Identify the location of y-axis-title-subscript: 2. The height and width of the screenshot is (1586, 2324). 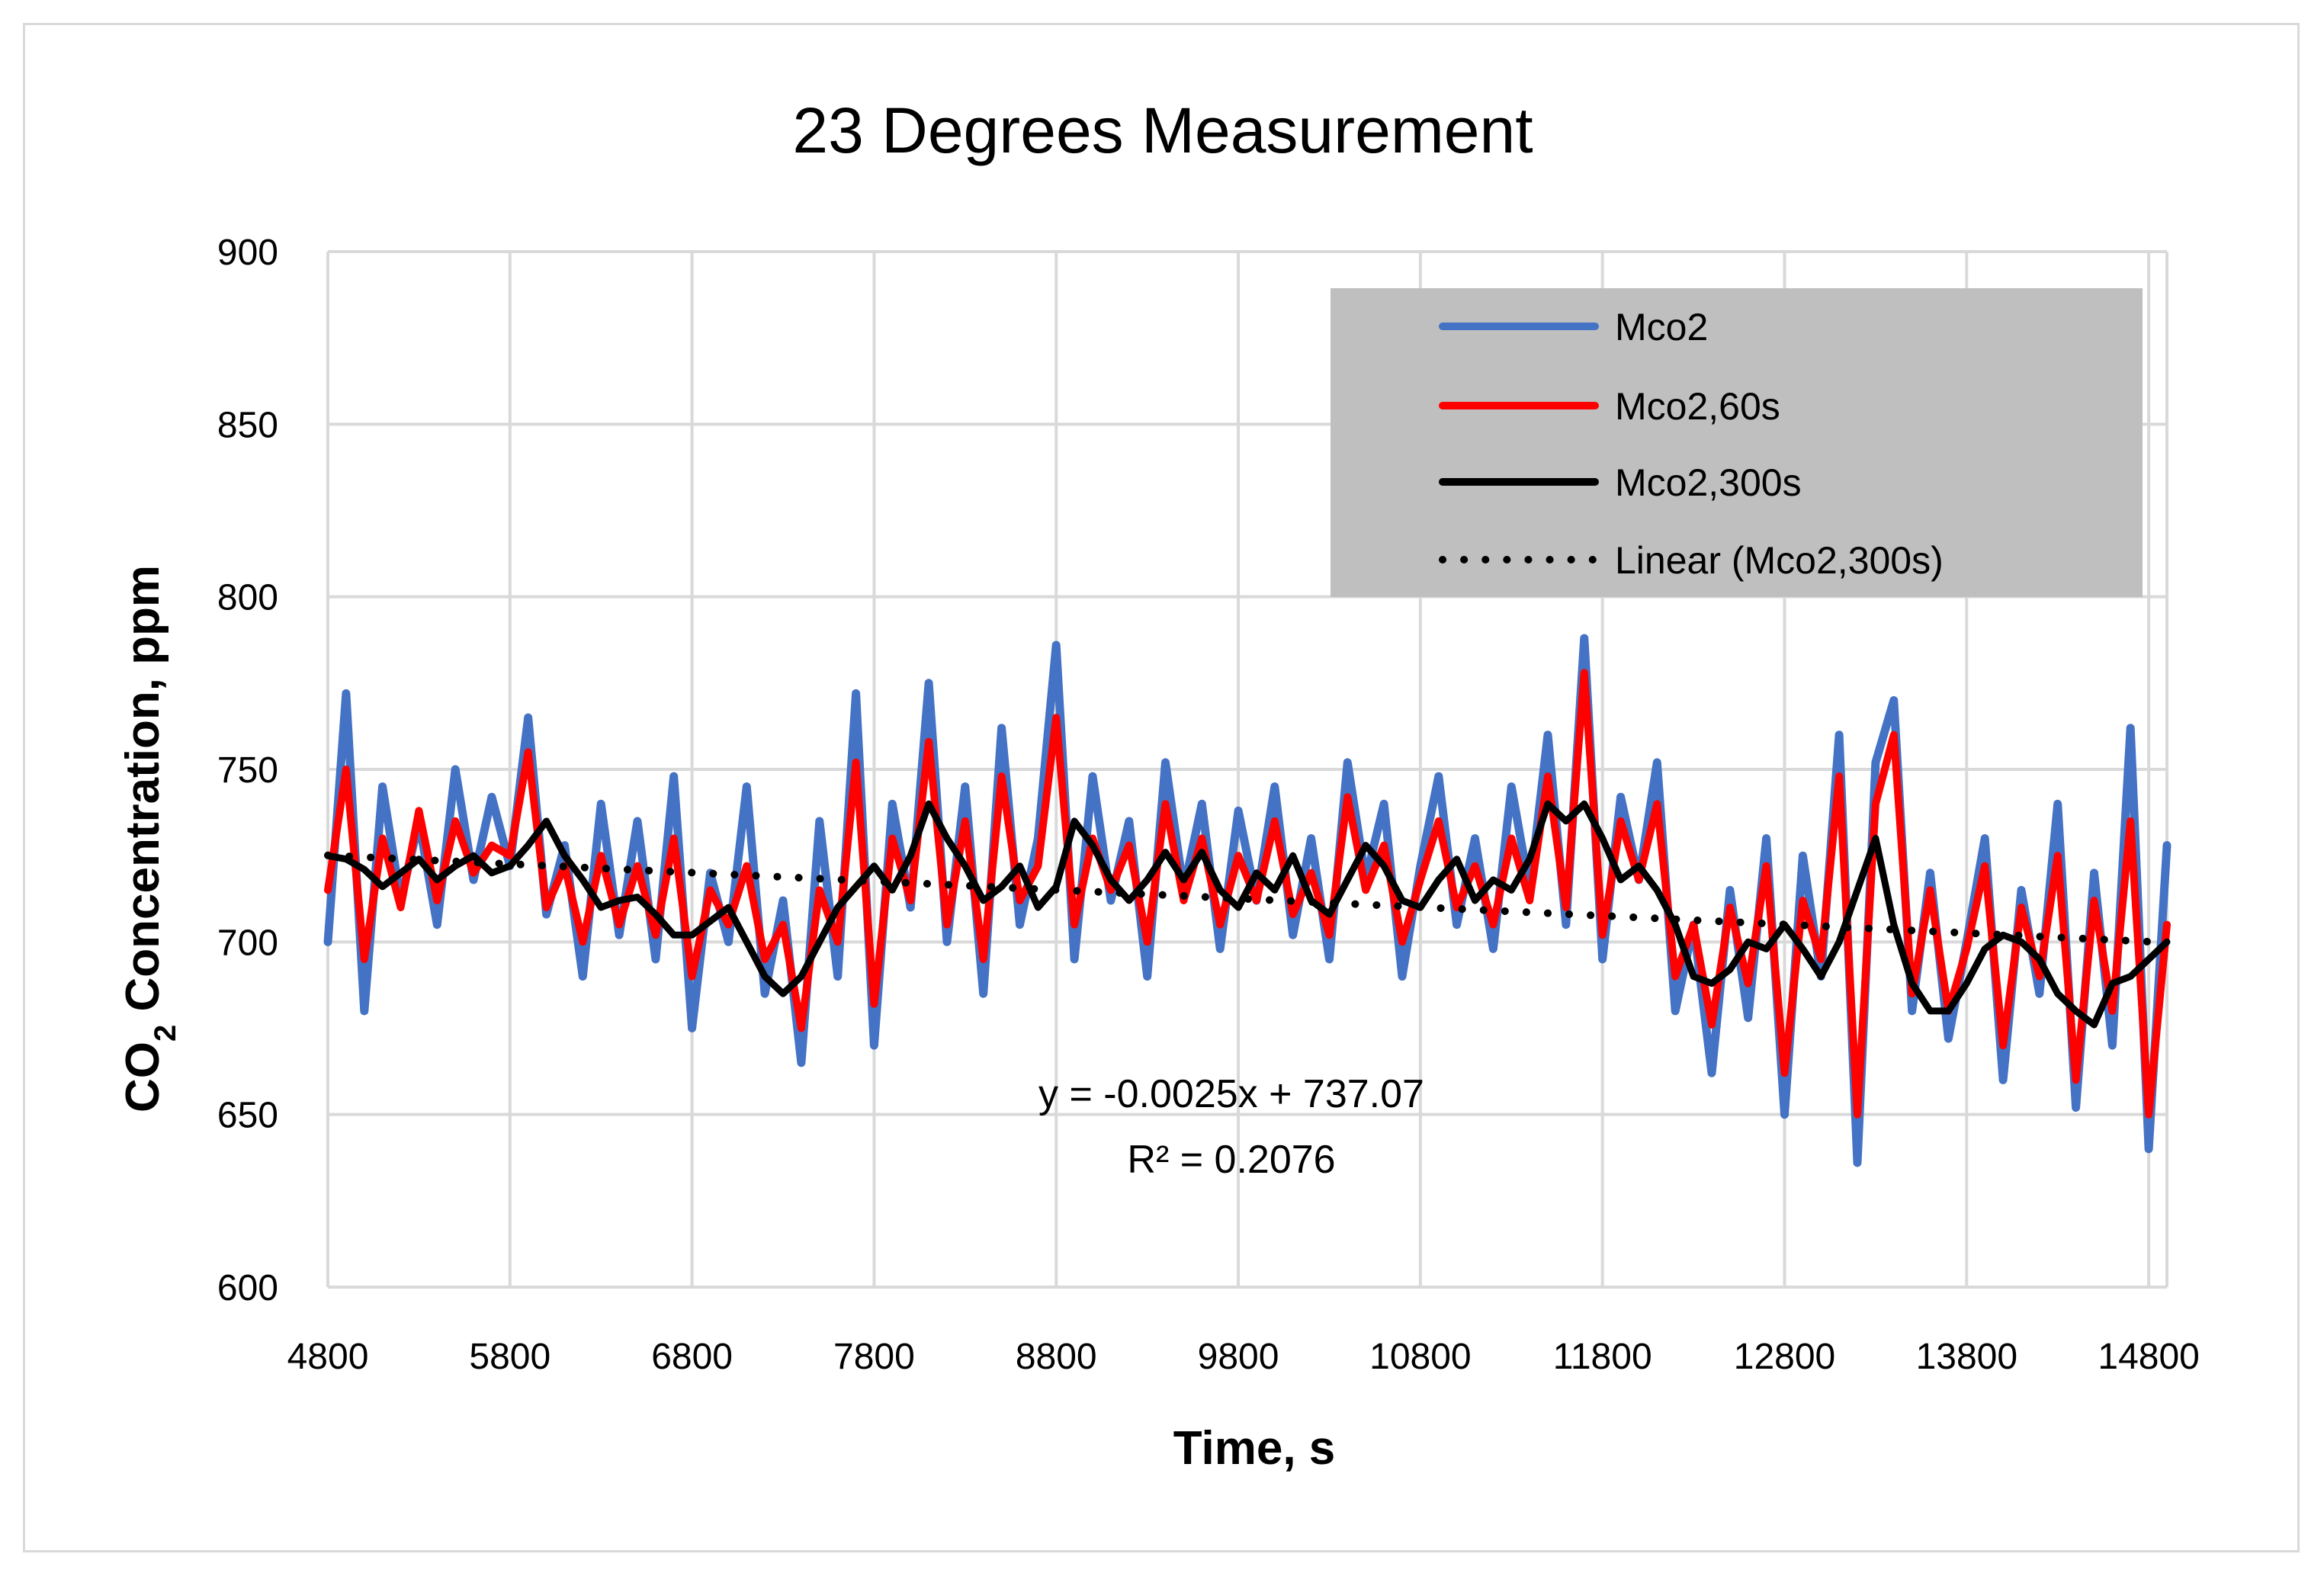
(166, 1033).